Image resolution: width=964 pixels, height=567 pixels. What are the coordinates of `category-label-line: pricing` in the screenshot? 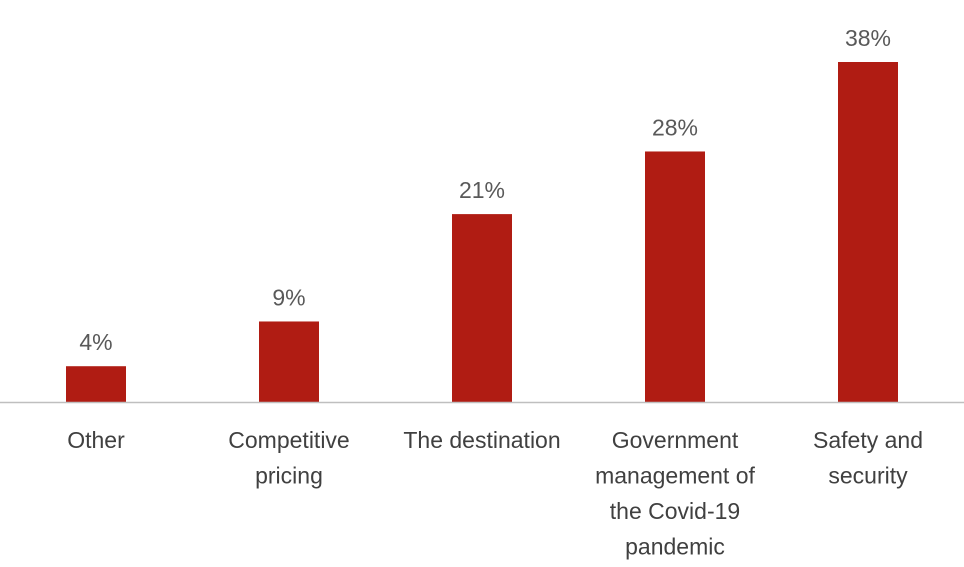 It's located at (289, 476).